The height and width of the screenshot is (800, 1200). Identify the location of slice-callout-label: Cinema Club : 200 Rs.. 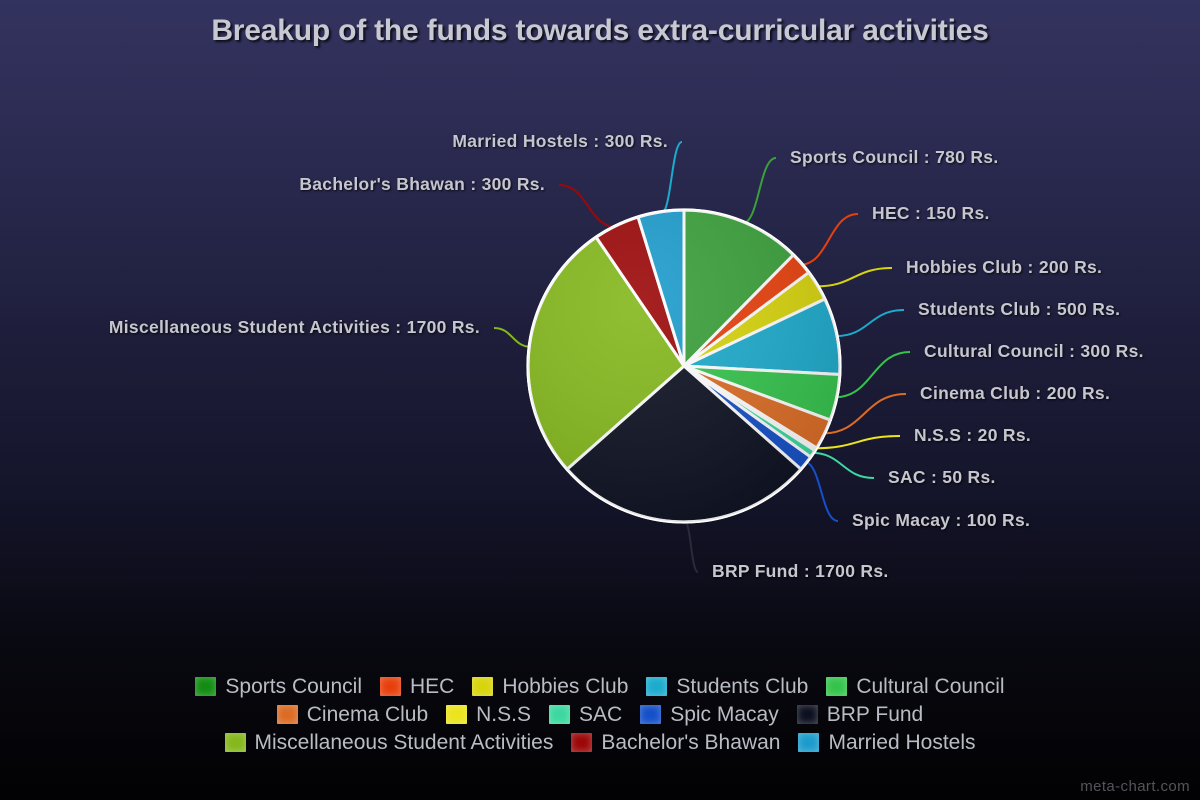
(1015, 393).